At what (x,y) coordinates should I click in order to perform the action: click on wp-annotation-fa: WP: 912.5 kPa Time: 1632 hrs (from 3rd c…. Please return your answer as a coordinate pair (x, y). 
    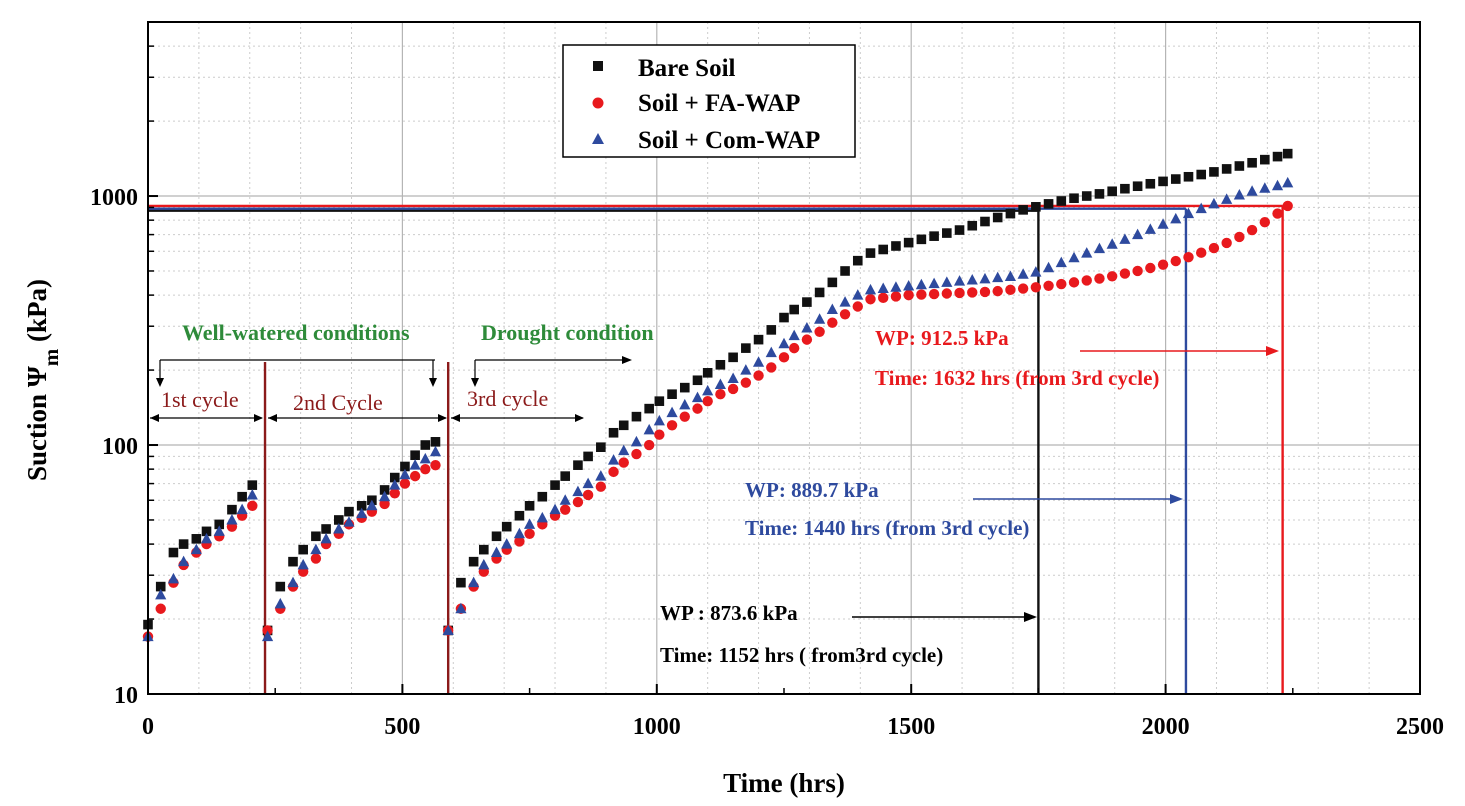
    Looking at the image, I should click on (1077, 358).